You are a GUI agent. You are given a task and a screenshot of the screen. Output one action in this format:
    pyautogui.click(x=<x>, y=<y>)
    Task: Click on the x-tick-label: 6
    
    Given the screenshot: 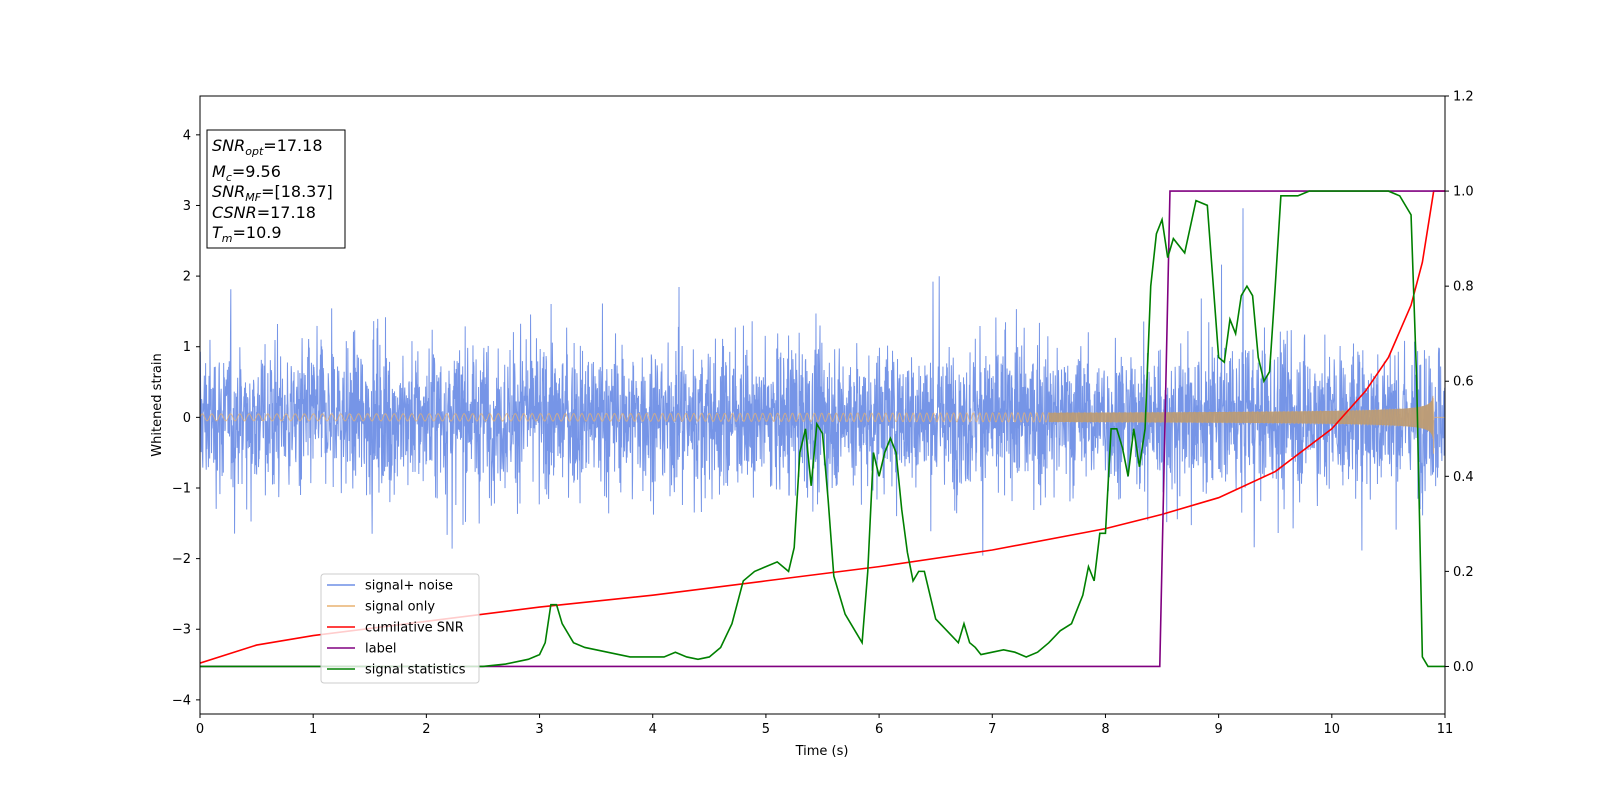 What is the action you would take?
    pyautogui.click(x=879, y=729)
    